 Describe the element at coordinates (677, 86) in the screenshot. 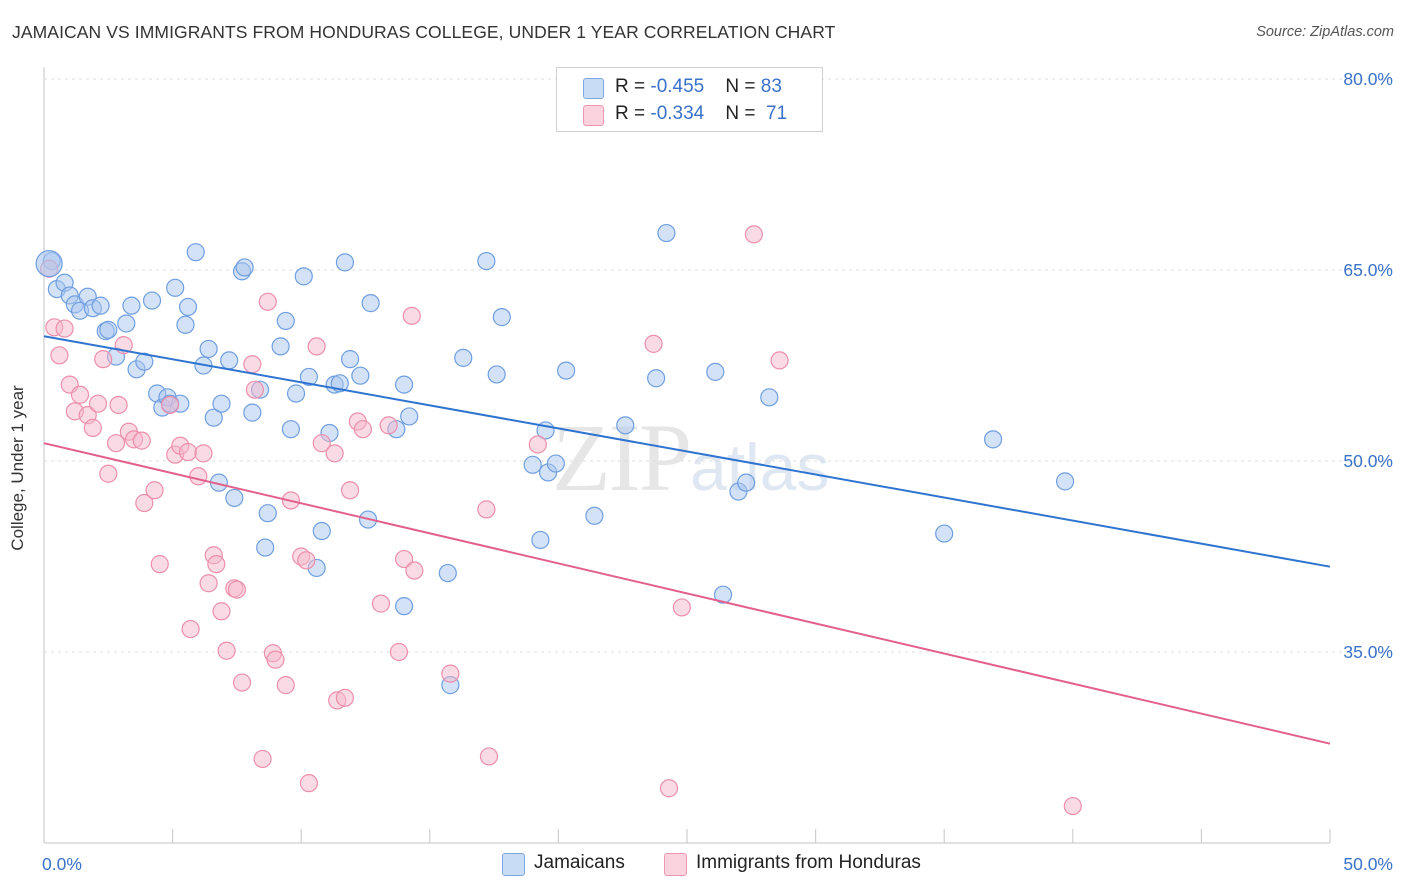

I see `legend-r-value: -0.455` at that location.